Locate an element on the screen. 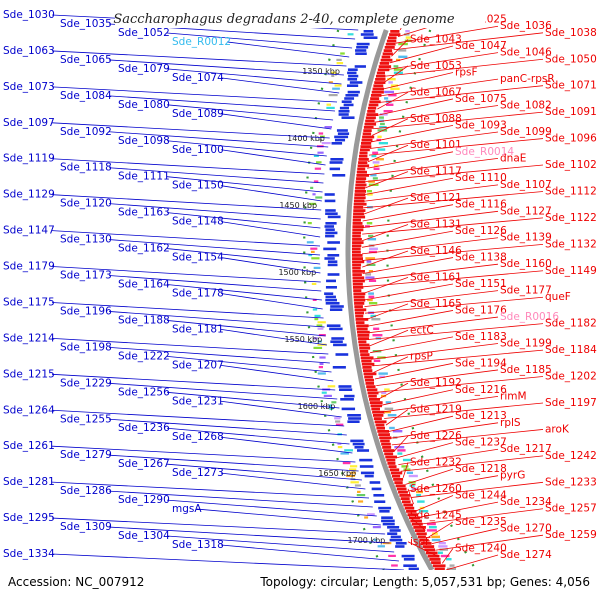 This screenshot has width=600, height=600. title-backdrop is located at coordinates (300, 18).